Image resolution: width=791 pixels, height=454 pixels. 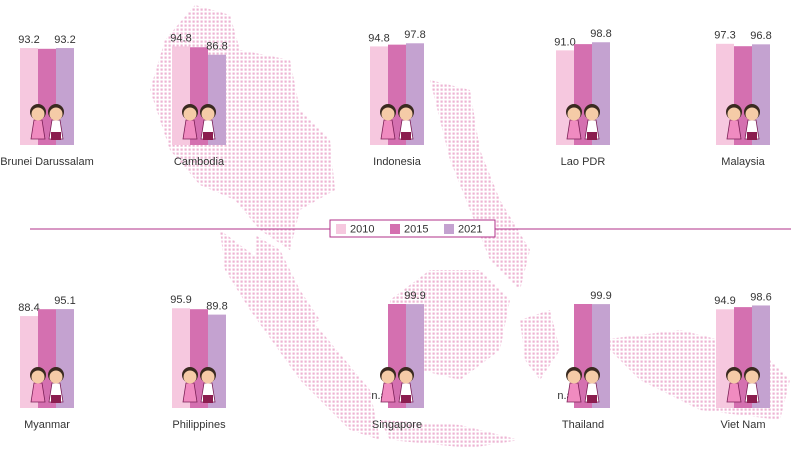 What do you see at coordinates (760, 36) in the screenshot?
I see `value-label: 96.8` at bounding box center [760, 36].